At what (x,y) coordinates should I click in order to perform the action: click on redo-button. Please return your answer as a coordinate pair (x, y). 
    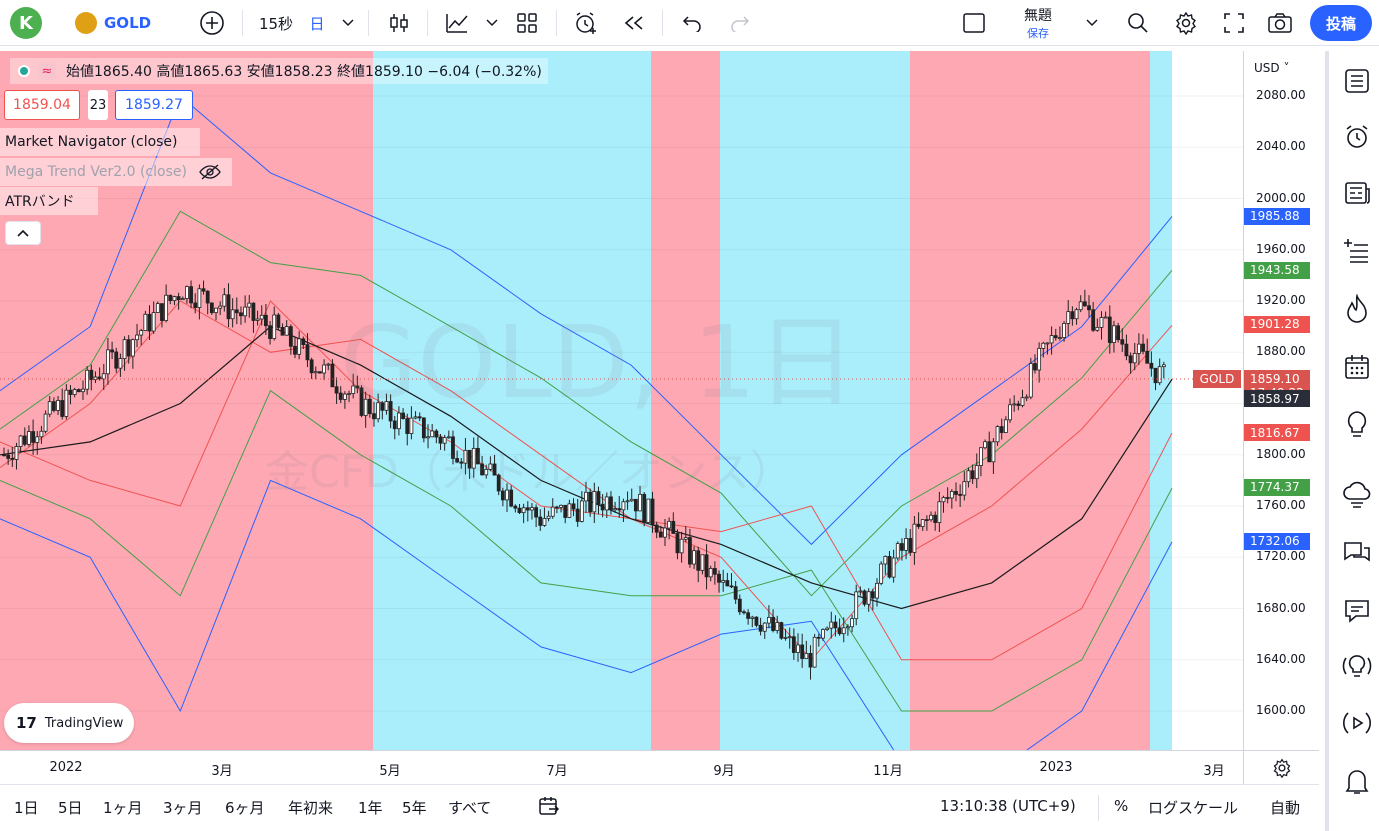
    Looking at the image, I should click on (740, 23).